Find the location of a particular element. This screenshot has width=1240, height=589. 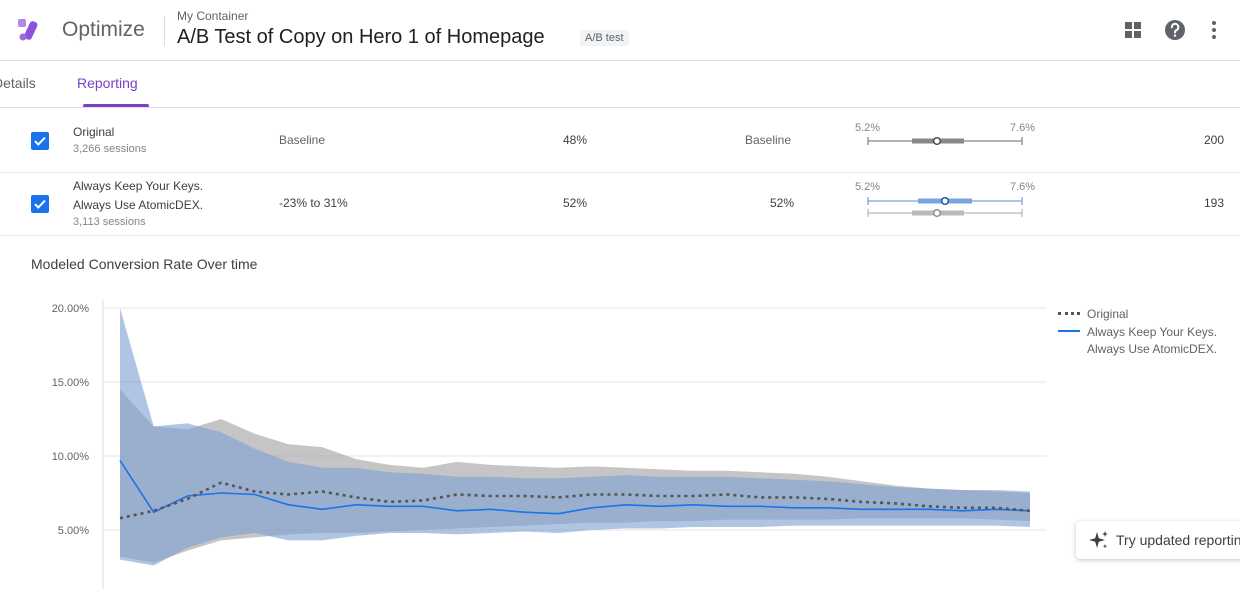

header-divider is located at coordinates (164, 31).